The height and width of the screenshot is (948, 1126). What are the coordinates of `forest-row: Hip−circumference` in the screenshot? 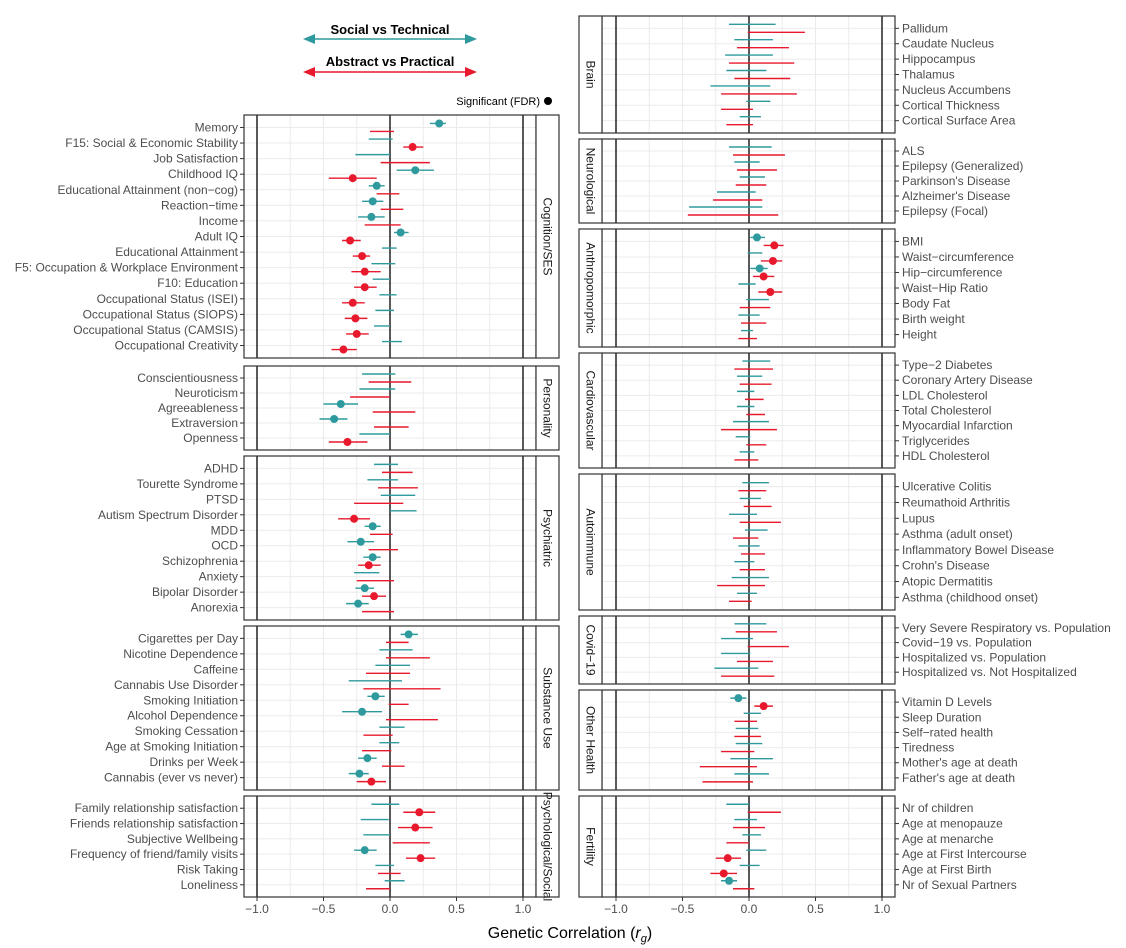 It's located at (876, 272).